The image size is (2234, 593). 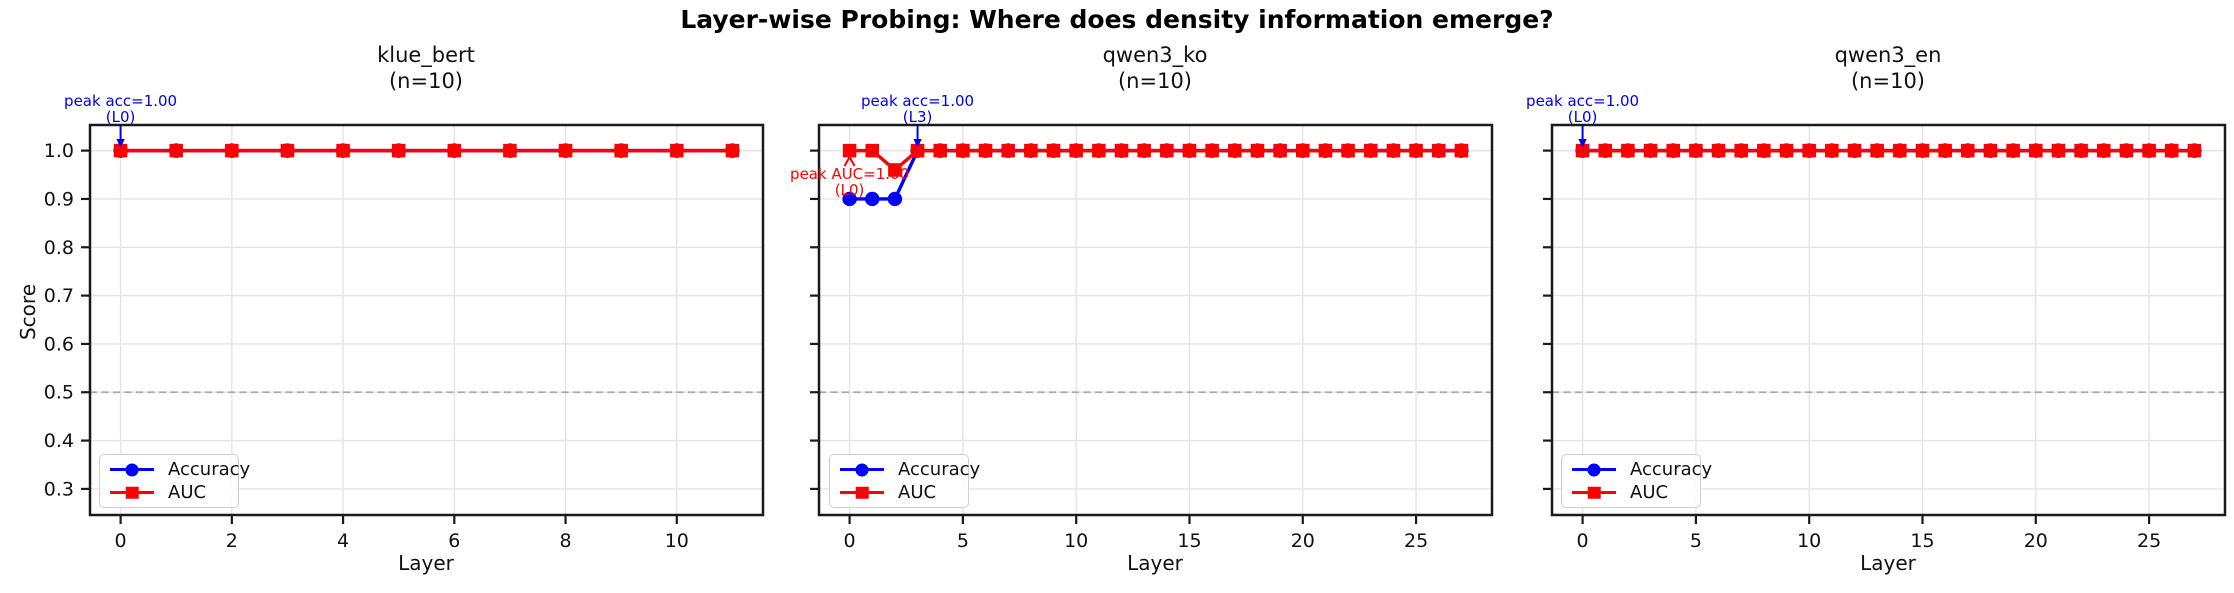 What do you see at coordinates (59, 344) in the screenshot?
I see `y-tick-label: 0.6` at bounding box center [59, 344].